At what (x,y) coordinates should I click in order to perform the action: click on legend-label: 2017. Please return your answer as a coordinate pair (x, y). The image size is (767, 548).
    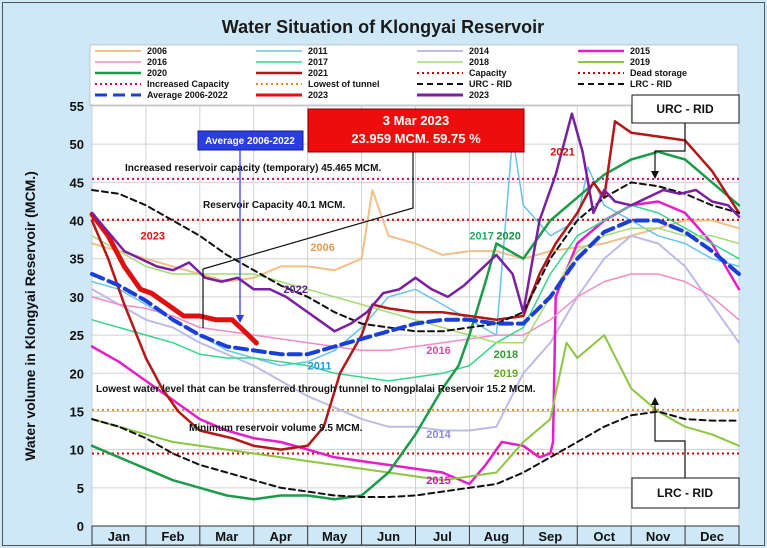
    Looking at the image, I should click on (318, 62).